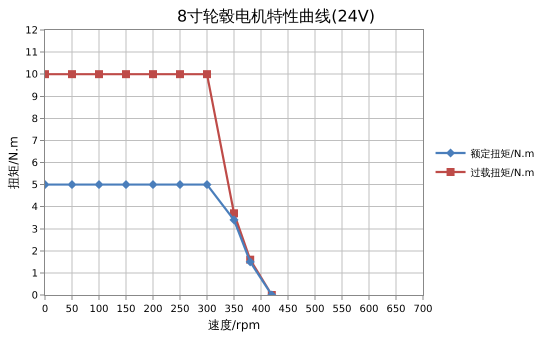  I want to click on y-tick-label: 5, so click(35, 186).